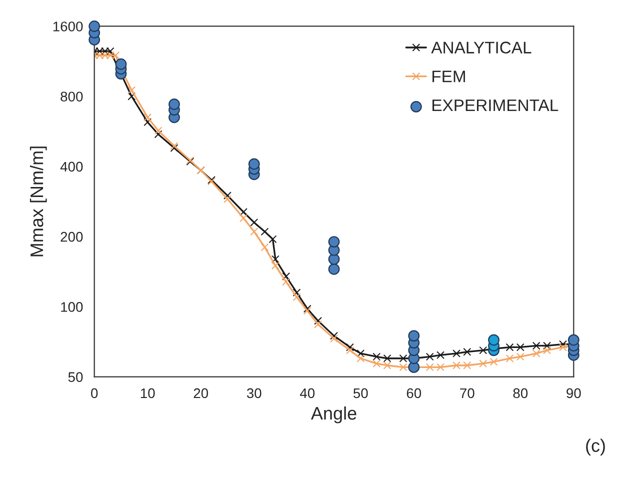  I want to click on x-tick-label: 50, so click(360, 393).